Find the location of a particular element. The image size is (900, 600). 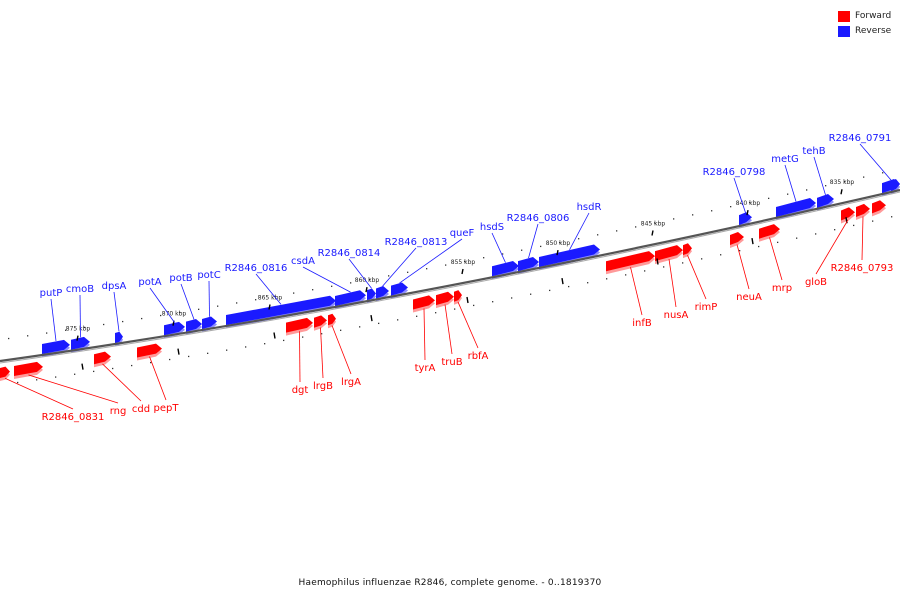

gene-label: R2846_0816 is located at coordinates (256, 268).